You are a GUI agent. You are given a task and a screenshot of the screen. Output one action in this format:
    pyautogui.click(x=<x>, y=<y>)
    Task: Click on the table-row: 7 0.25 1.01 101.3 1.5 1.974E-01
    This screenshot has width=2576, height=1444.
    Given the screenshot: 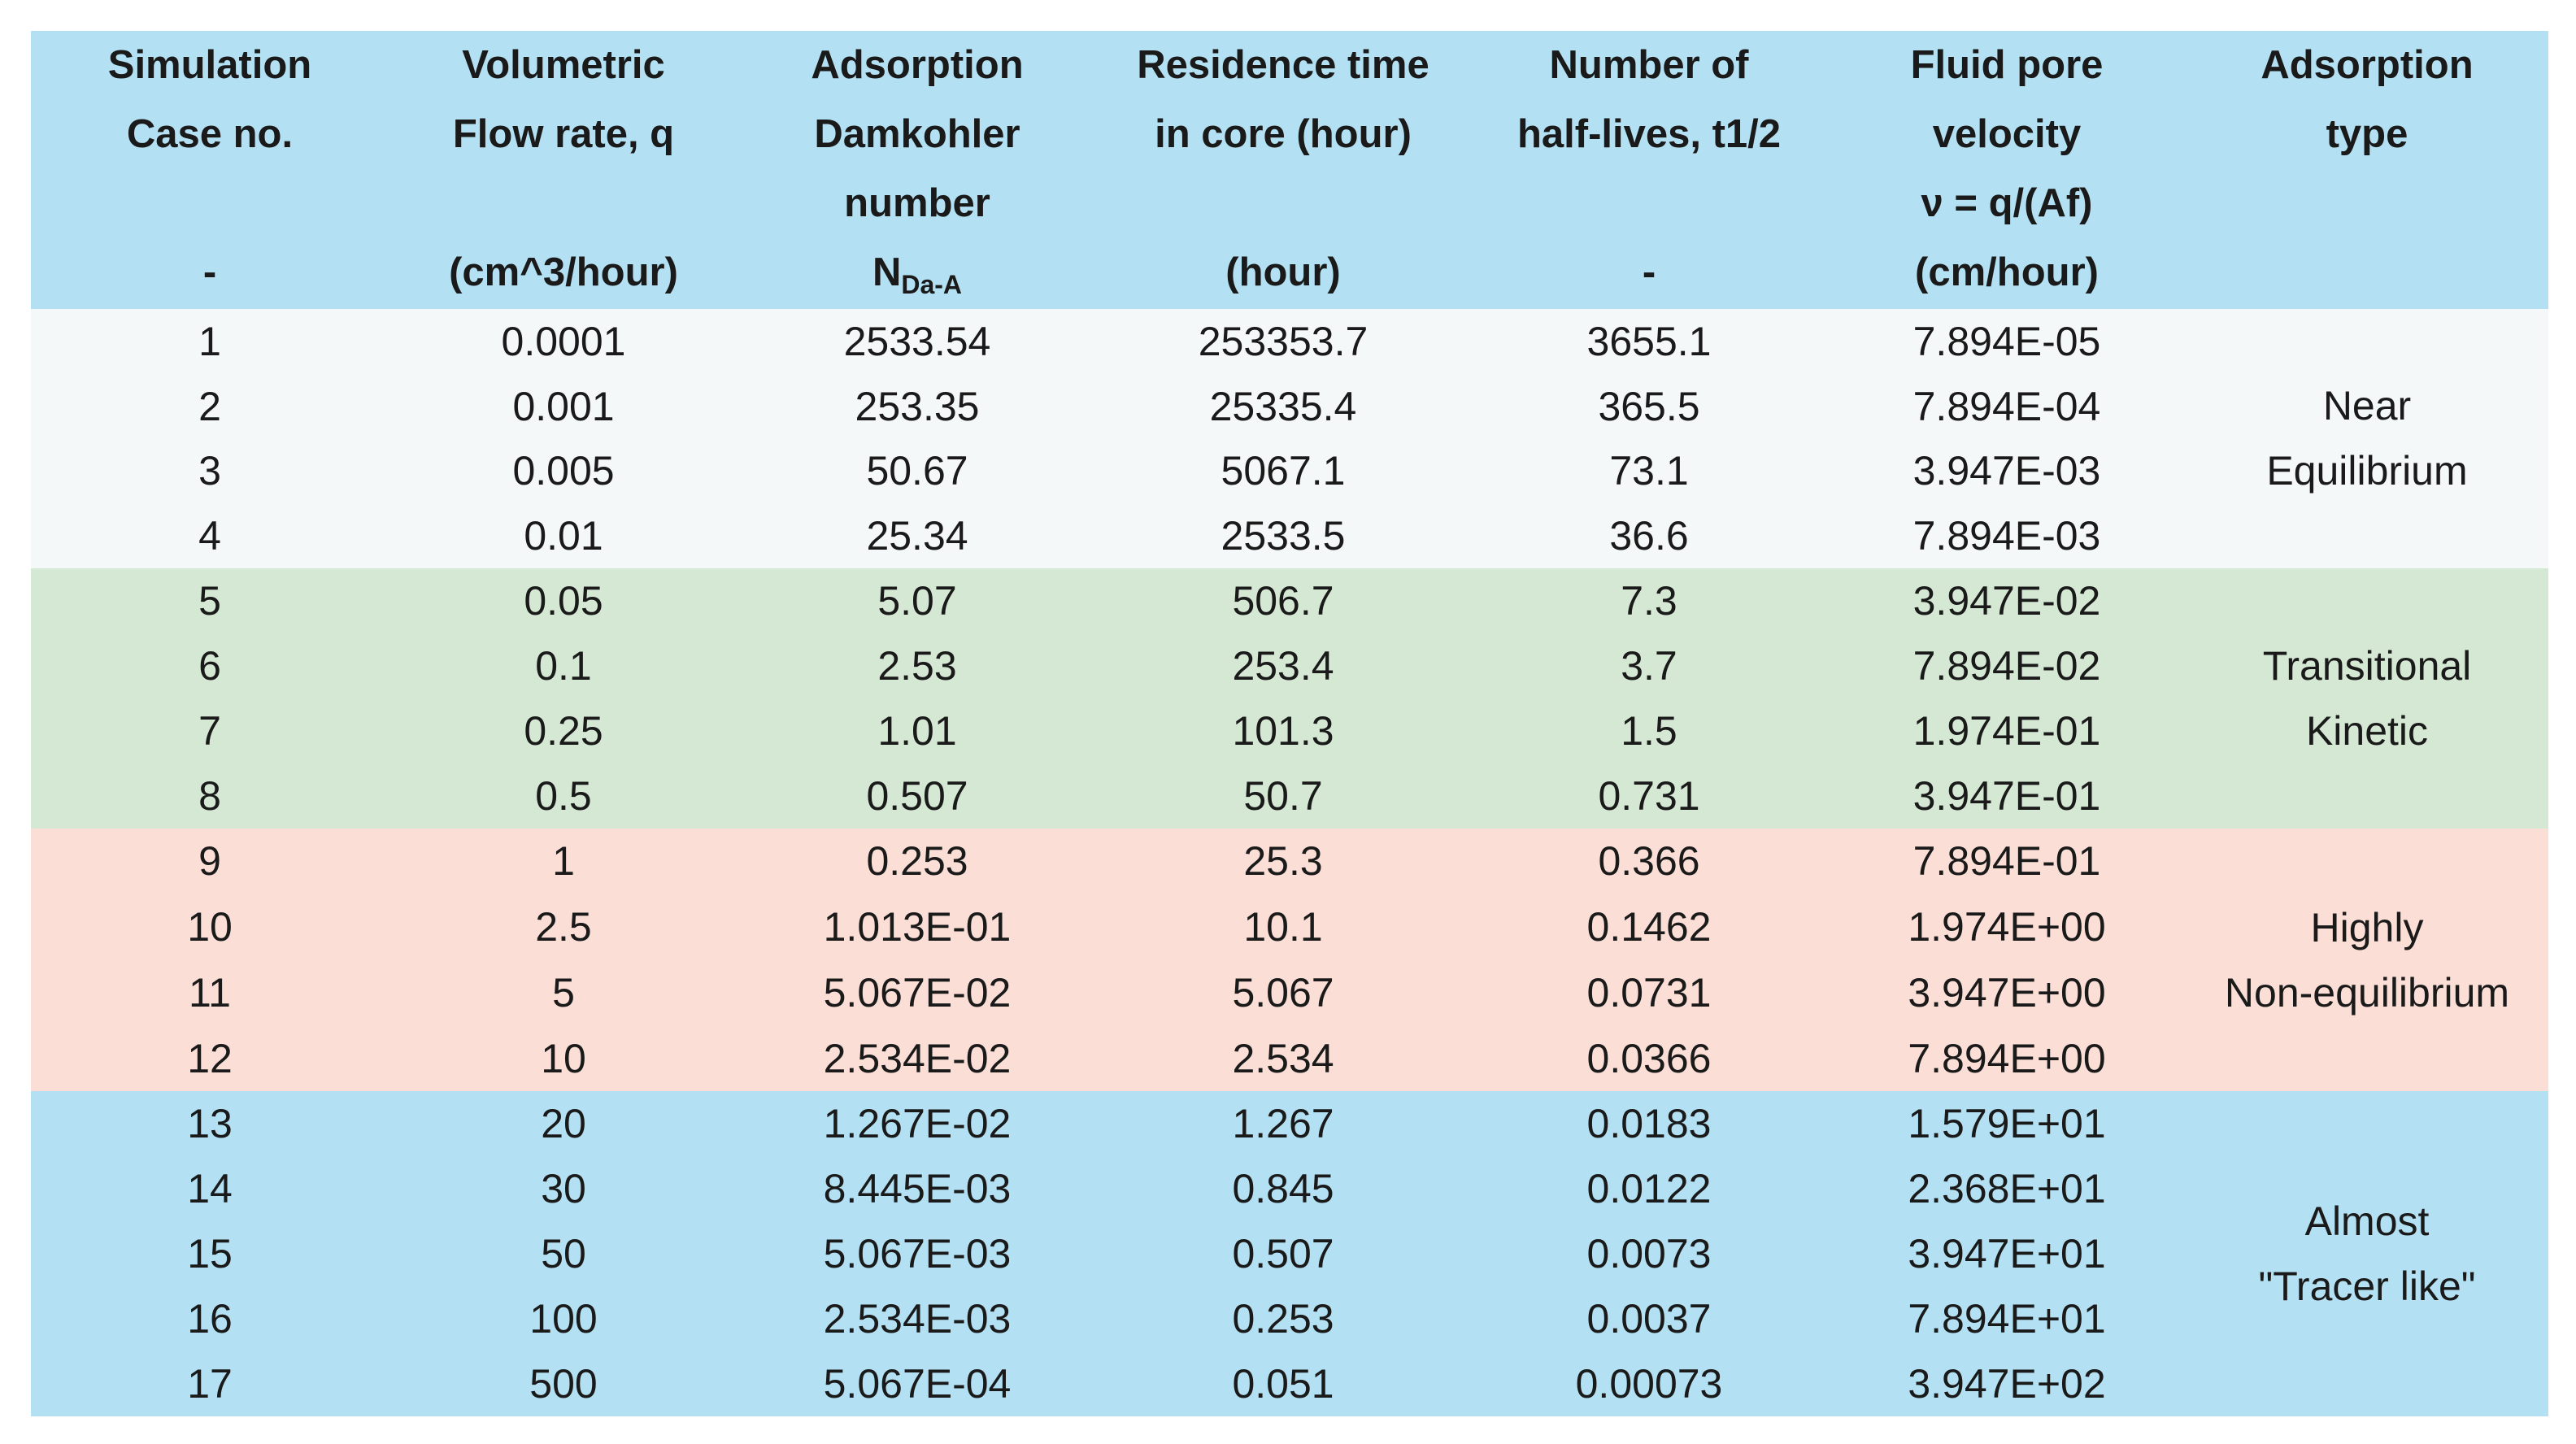 What is the action you would take?
    pyautogui.click(x=1290, y=730)
    